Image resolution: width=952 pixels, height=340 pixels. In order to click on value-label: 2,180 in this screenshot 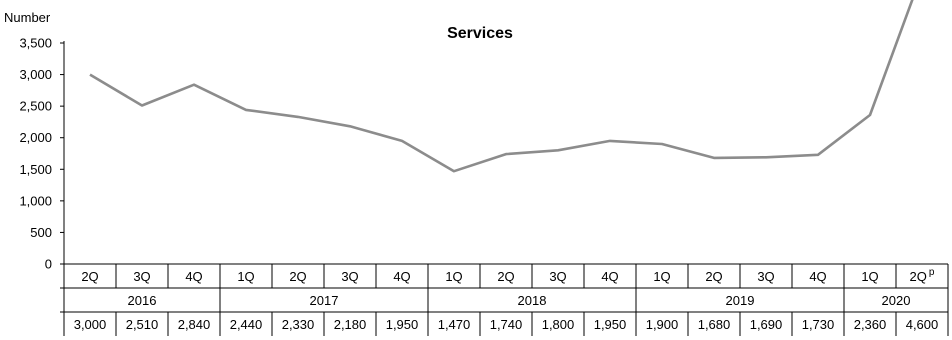, I will do `click(350, 324)`.